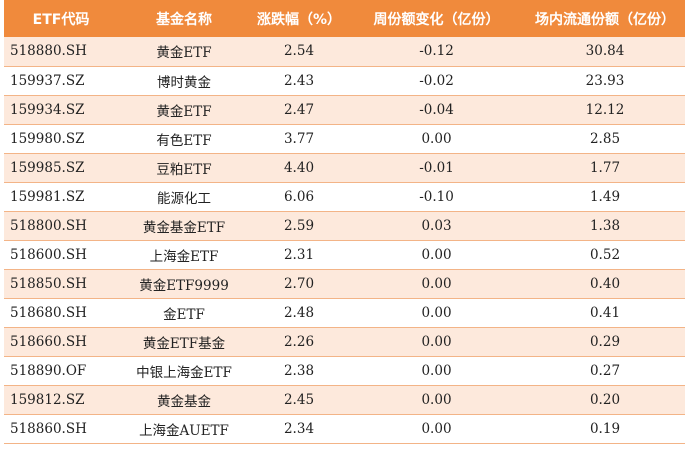 This screenshot has width=690, height=455. What do you see at coordinates (344, 428) in the screenshot?
I see `table-row: 518860.SH 上海金AUETF 2.34 0.00 0.19` at bounding box center [344, 428].